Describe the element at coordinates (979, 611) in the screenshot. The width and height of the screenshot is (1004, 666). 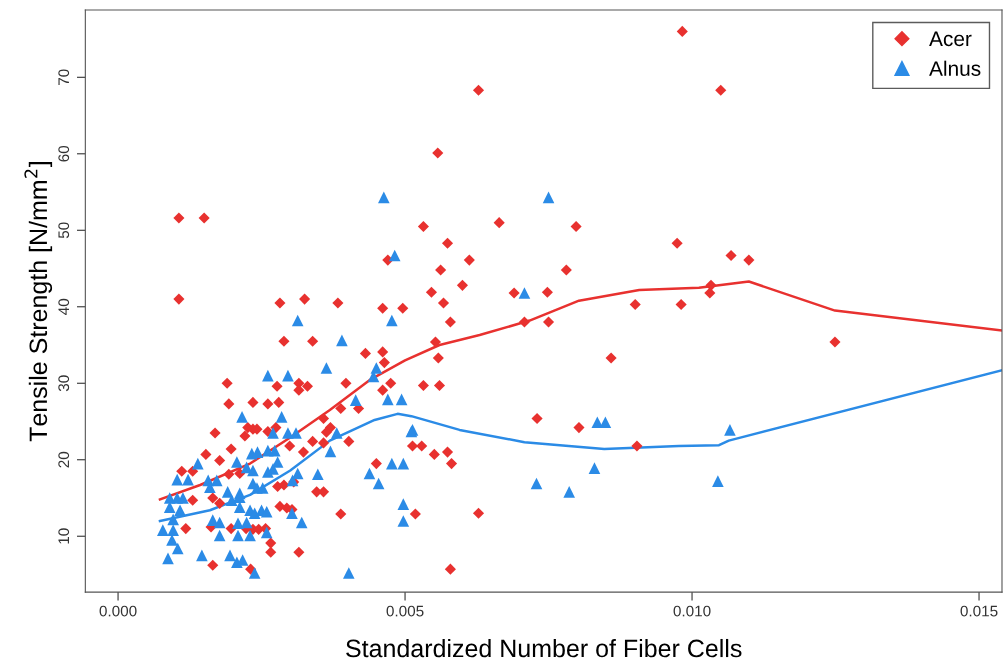
I see `x-tick-label: 0.015` at that location.